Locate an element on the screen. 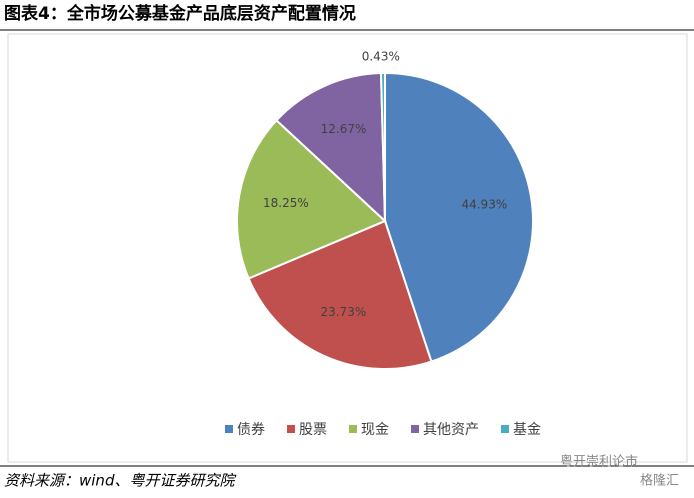 The height and width of the screenshot is (498, 694). legend-label: 股票 is located at coordinates (313, 430).